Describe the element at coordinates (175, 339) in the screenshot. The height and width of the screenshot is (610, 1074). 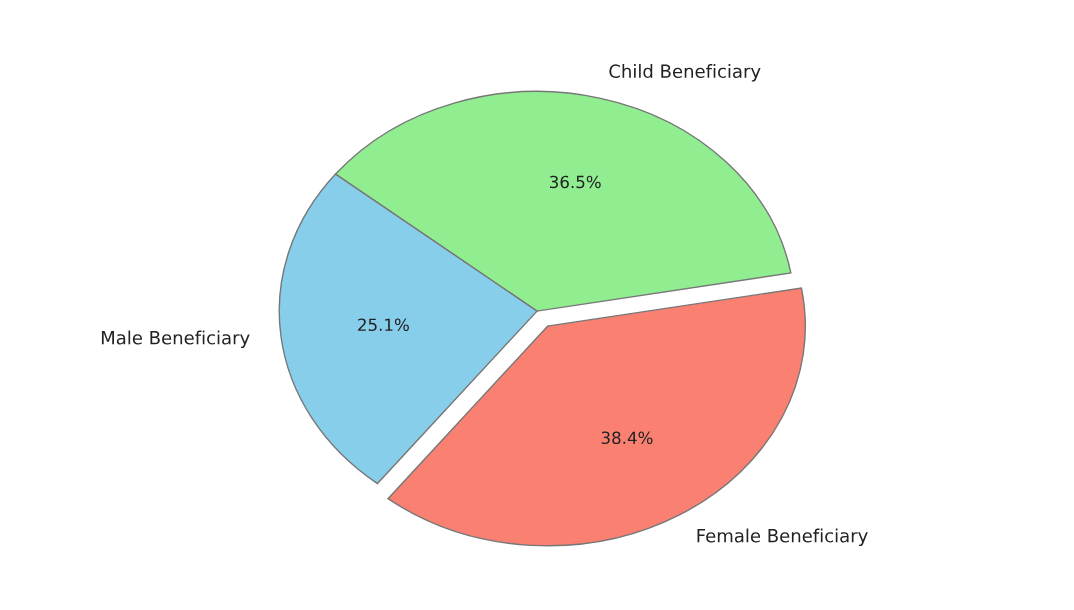
I see `slice-label: Male Beneficiary` at that location.